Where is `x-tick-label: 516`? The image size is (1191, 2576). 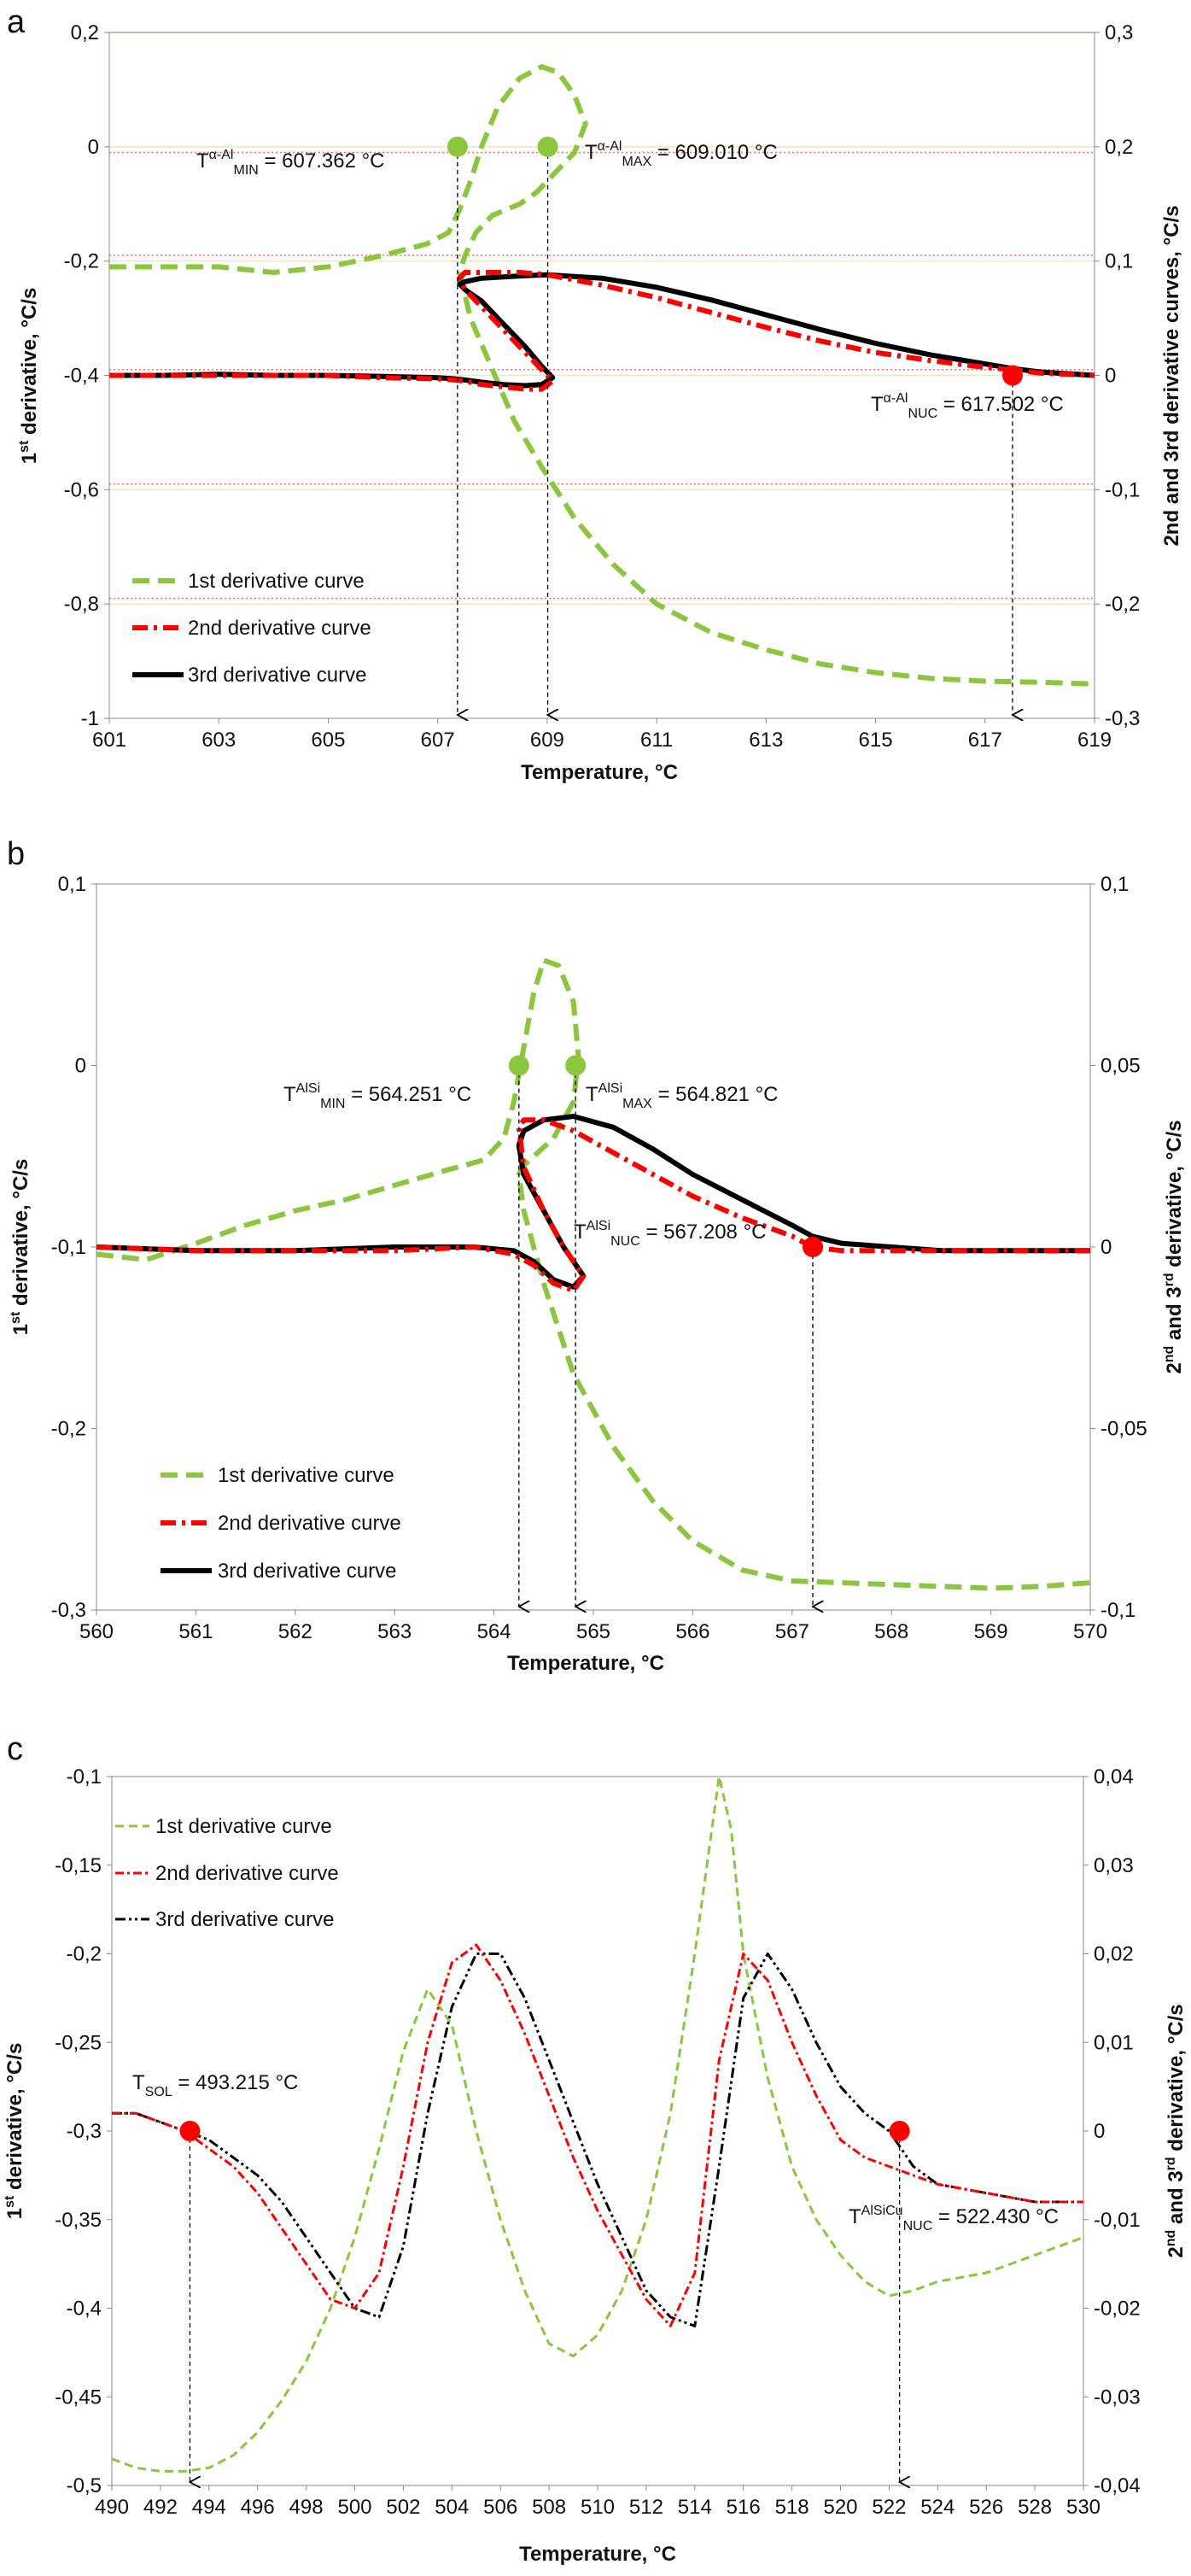 x-tick-label: 516 is located at coordinates (744, 2507).